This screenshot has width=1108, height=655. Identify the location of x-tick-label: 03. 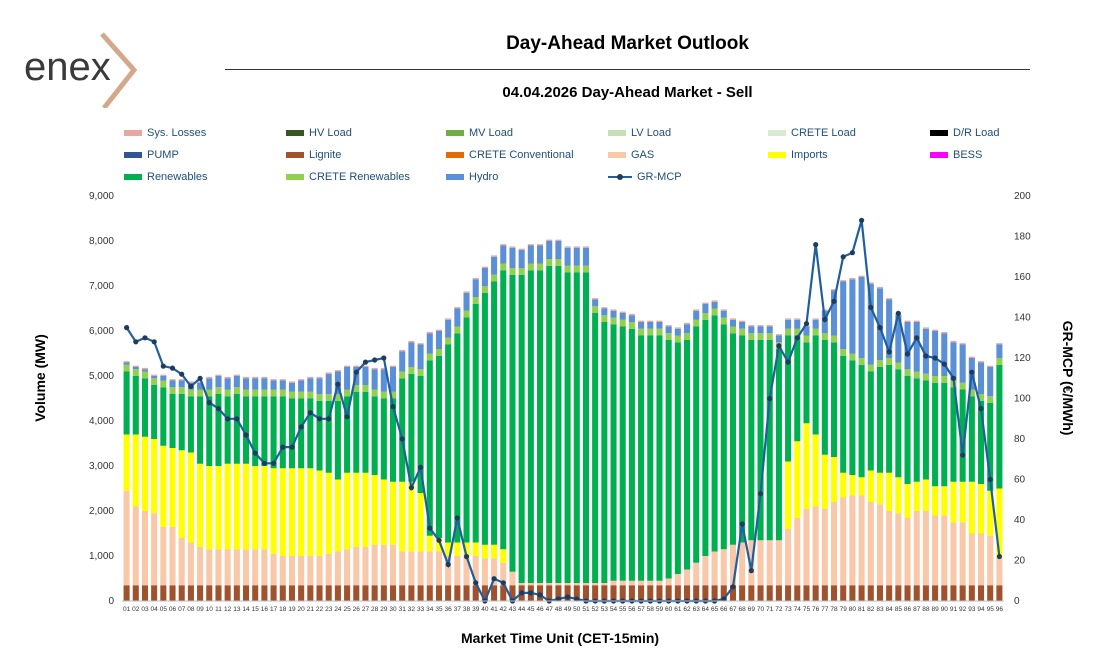
(145, 609).